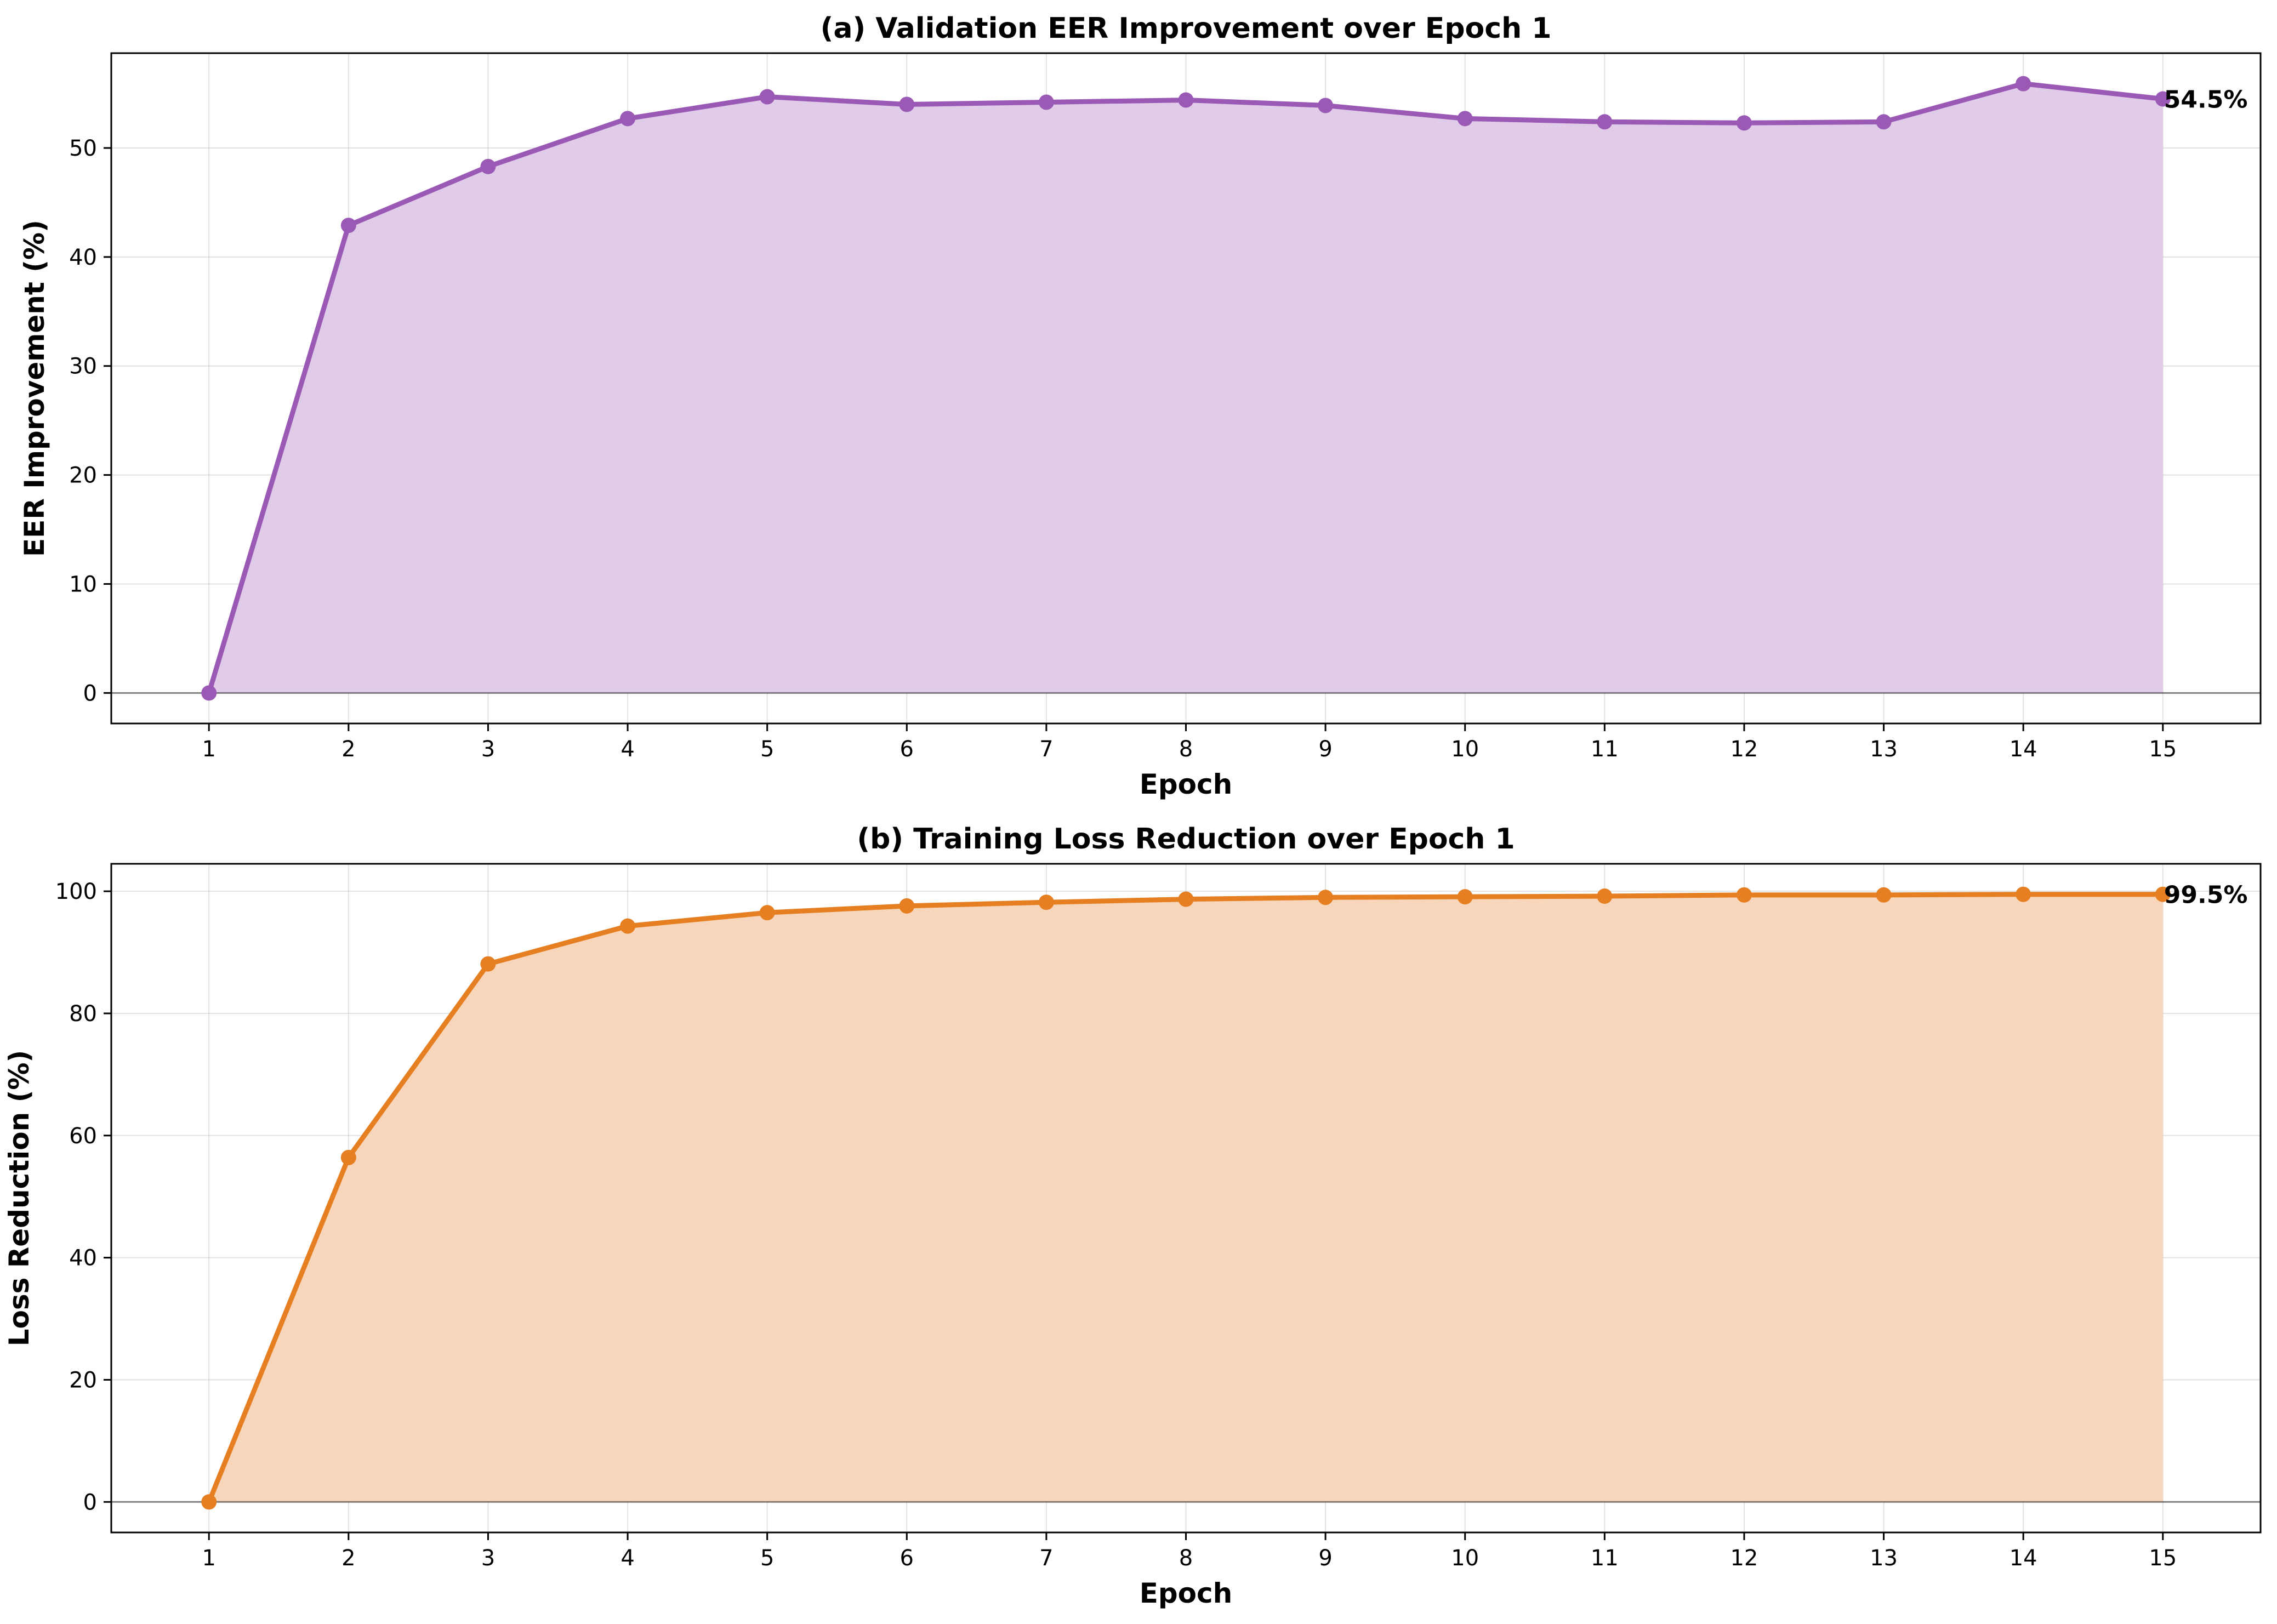 This screenshot has width=2277, height=1624. What do you see at coordinates (83, 366) in the screenshot?
I see `y-tick-label: 30` at bounding box center [83, 366].